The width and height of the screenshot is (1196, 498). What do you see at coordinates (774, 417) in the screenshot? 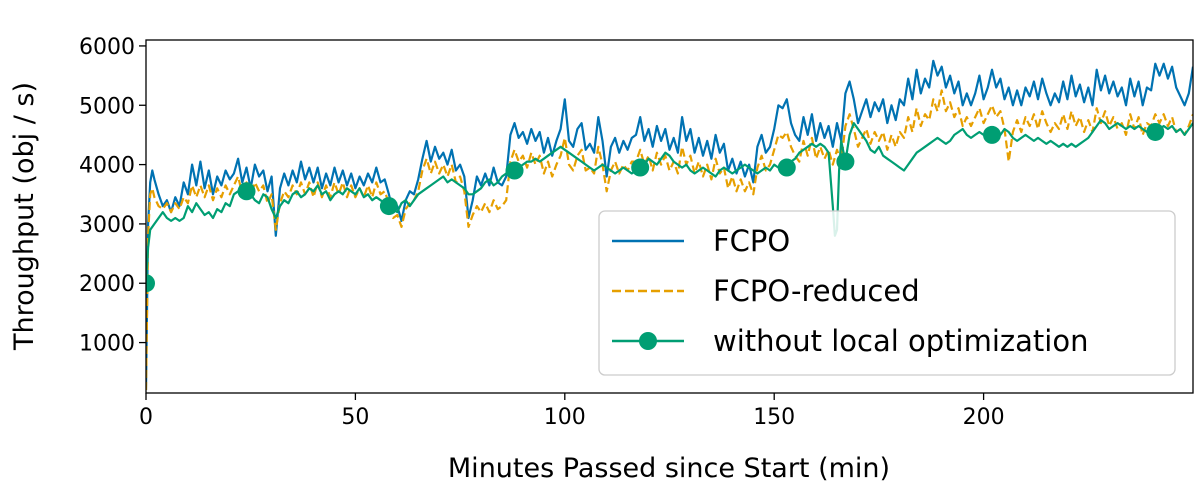
I see `x-tick-label: 150` at bounding box center [774, 417].